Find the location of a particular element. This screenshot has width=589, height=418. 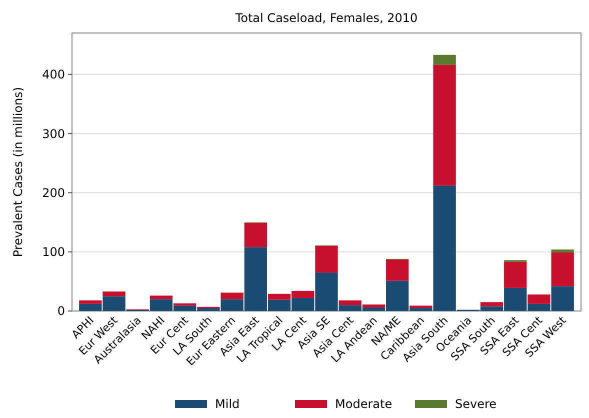

y-axis-title: Prevalent Cases (in millions) is located at coordinates (18, 172).